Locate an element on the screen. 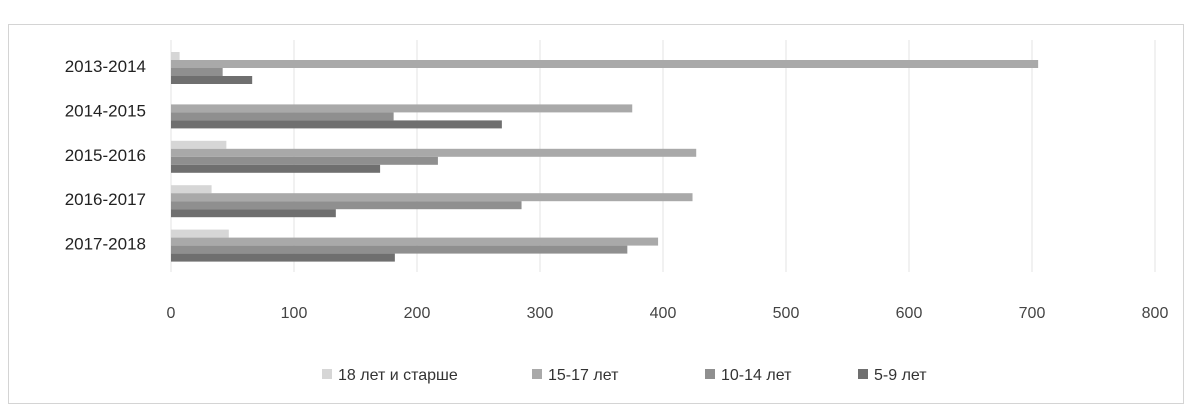 The height and width of the screenshot is (406, 1192). legend-label: 15-17 лет is located at coordinates (583, 375).